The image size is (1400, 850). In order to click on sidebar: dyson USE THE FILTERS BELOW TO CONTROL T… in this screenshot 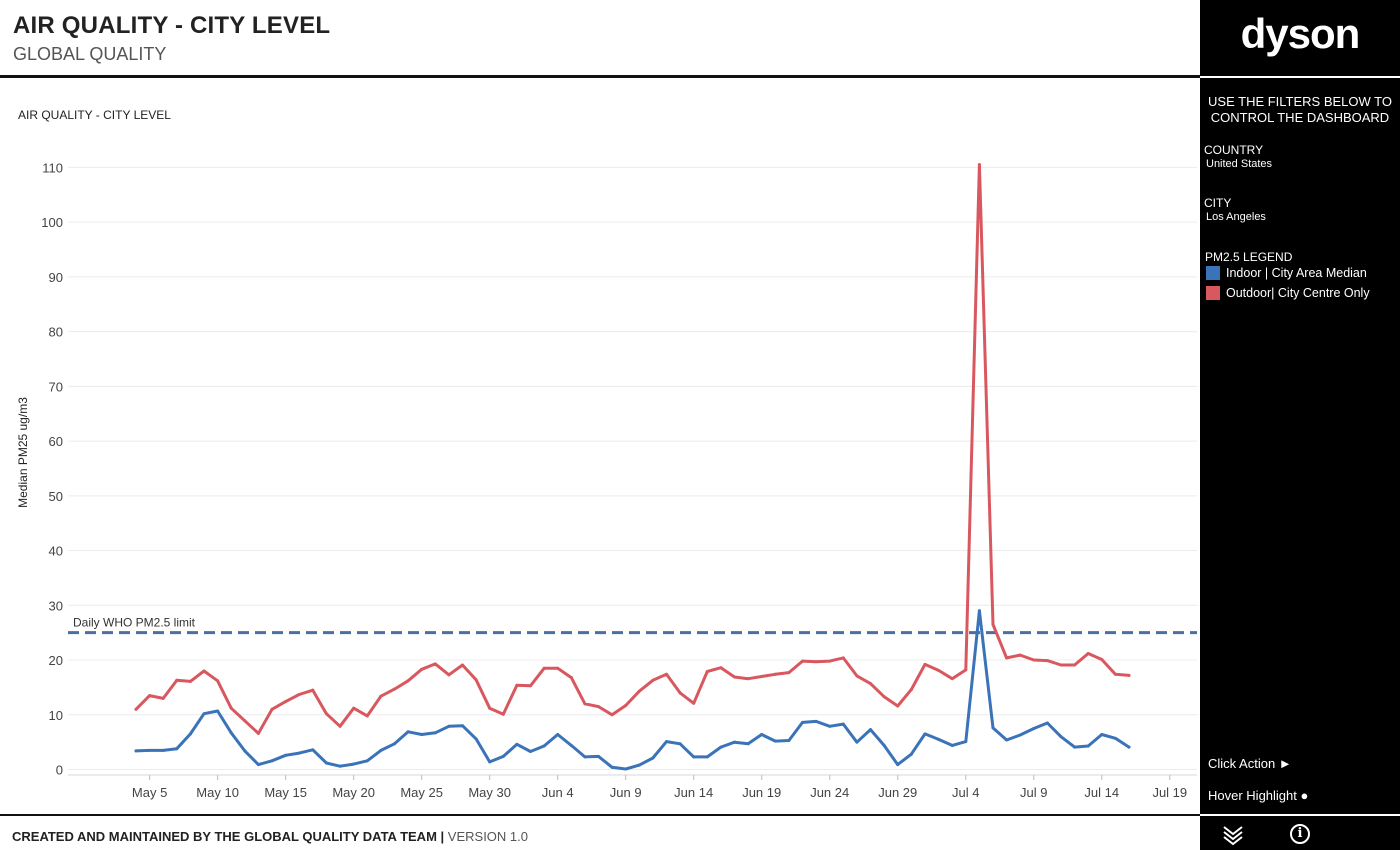, I will do `click(1300, 425)`.